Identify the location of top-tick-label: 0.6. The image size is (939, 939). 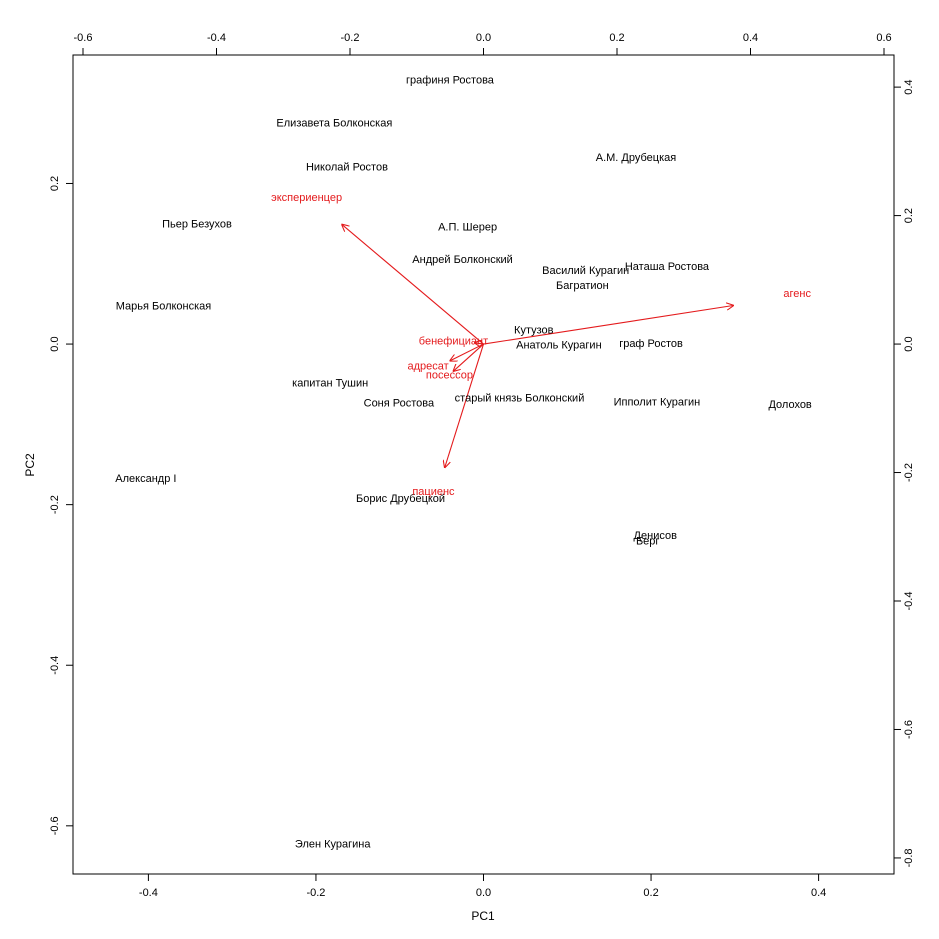
(883, 38).